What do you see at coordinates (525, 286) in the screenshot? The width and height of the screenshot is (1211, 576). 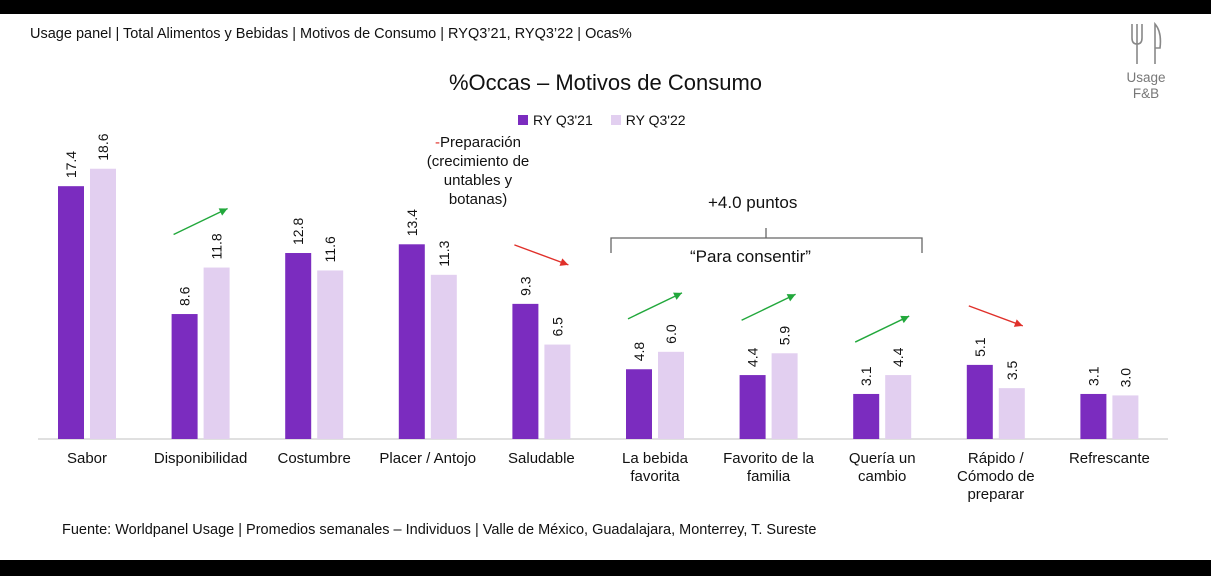 I see `data-label-1-4: 9.3` at bounding box center [525, 286].